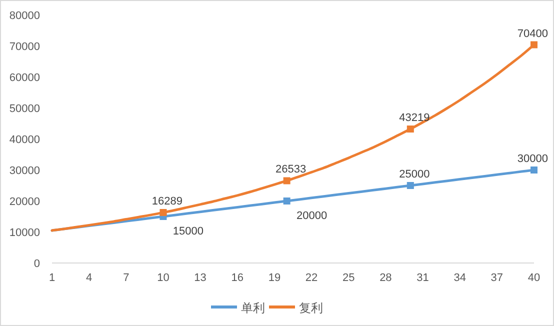 This screenshot has height=326, width=554. Describe the element at coordinates (24, 202) in the screenshot. I see `y-tick-label: 20000` at that location.